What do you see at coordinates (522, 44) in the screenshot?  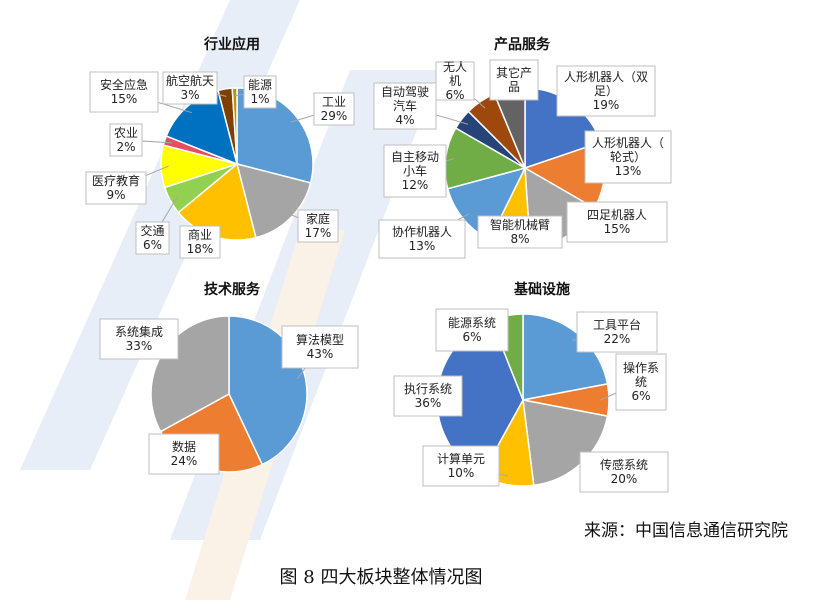 I see `chart-title: 产品服务` at bounding box center [522, 44].